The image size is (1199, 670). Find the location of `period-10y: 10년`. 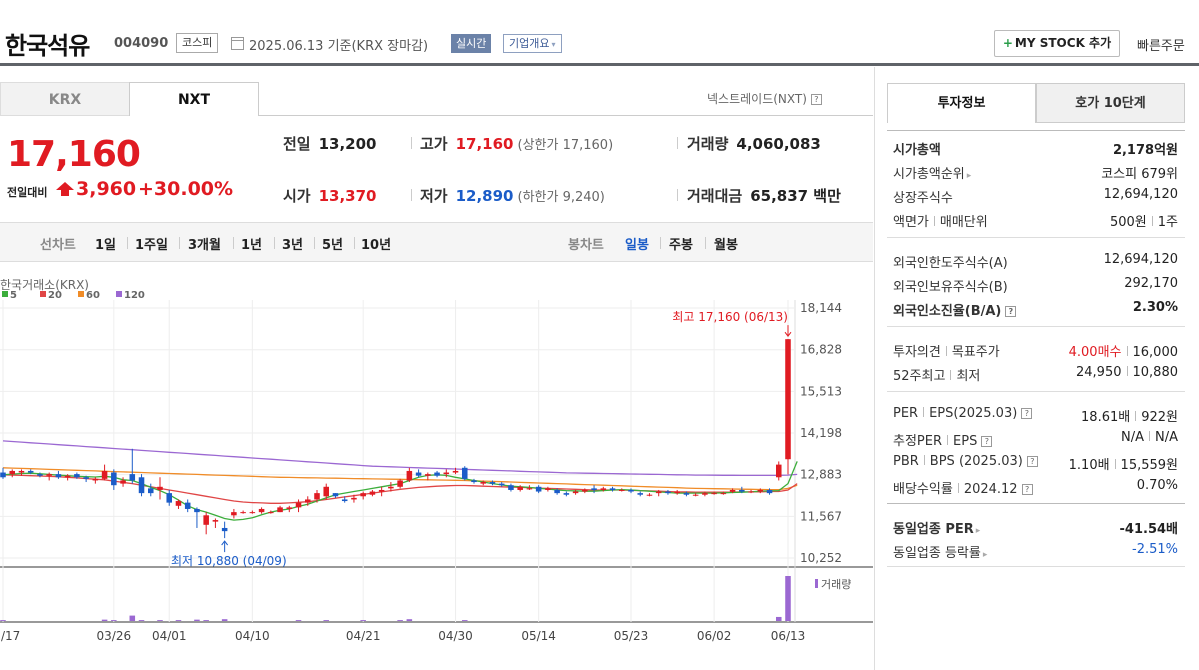

period-10y: 10년 is located at coordinates (376, 245).